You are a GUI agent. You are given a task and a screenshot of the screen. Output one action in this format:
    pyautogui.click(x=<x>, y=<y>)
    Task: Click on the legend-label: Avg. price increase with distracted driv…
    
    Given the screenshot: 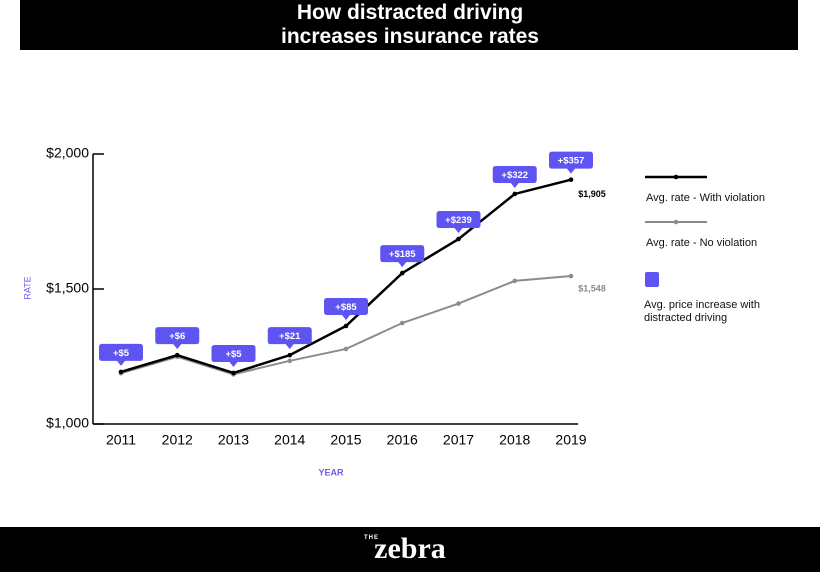 What is the action you would take?
    pyautogui.click(x=702, y=311)
    